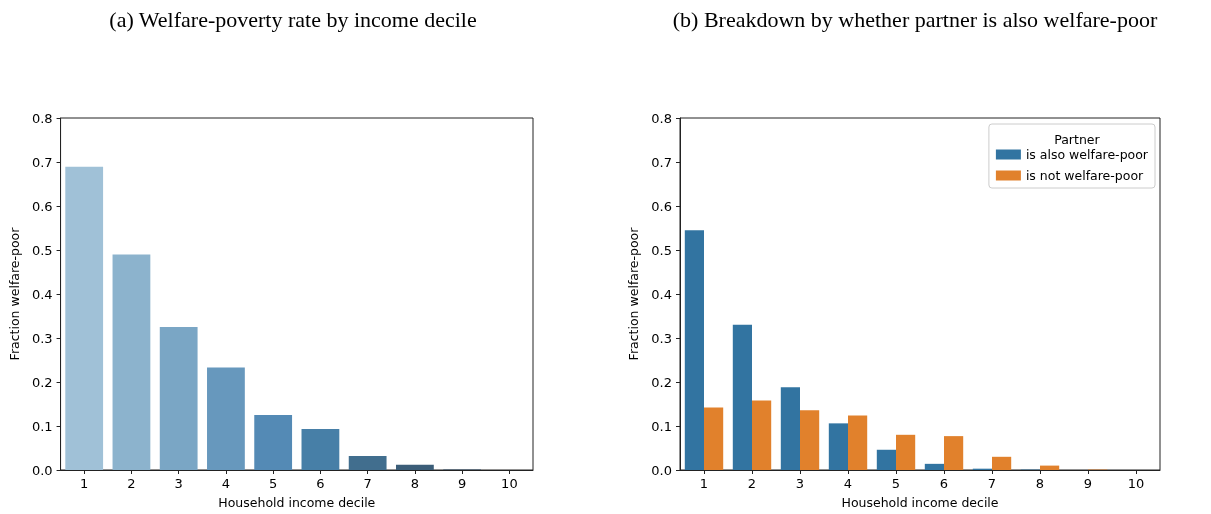 This screenshot has height=514, width=1211. Describe the element at coordinates (1087, 154) in the screenshot. I see `legend-label: is also welfare-poor` at that location.